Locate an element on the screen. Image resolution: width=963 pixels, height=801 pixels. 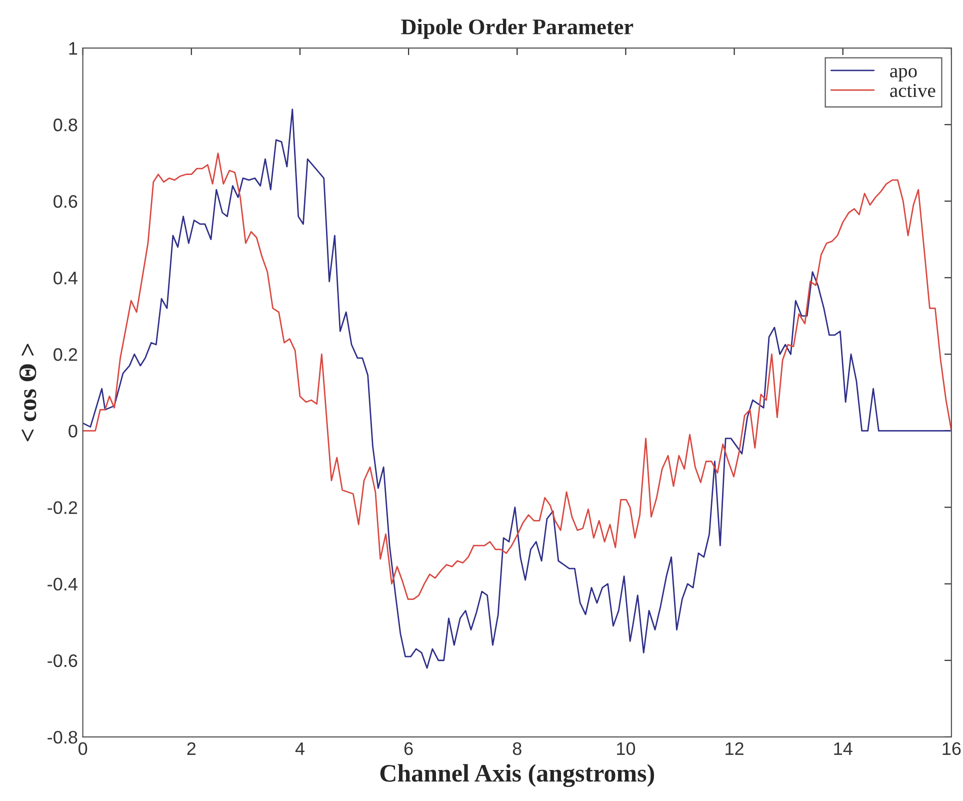
y-tick-label: -0.4 is located at coordinates (63, 584).